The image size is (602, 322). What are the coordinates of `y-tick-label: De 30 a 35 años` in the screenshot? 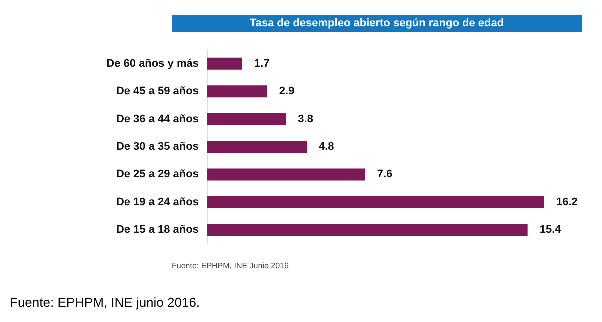 It's located at (157, 147).